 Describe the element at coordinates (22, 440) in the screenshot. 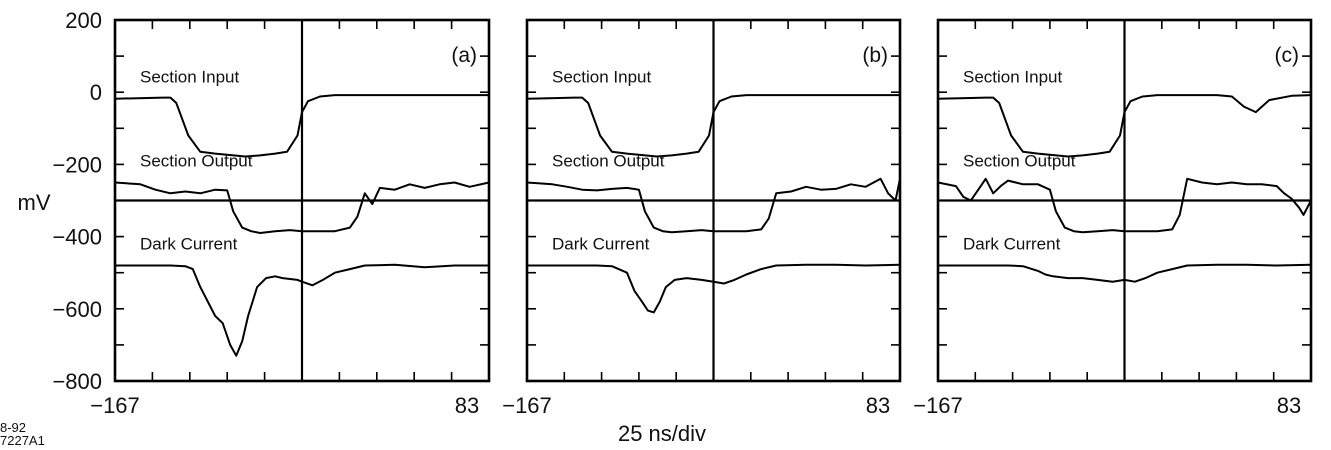

I see `stamp-code: 7227A1` at that location.